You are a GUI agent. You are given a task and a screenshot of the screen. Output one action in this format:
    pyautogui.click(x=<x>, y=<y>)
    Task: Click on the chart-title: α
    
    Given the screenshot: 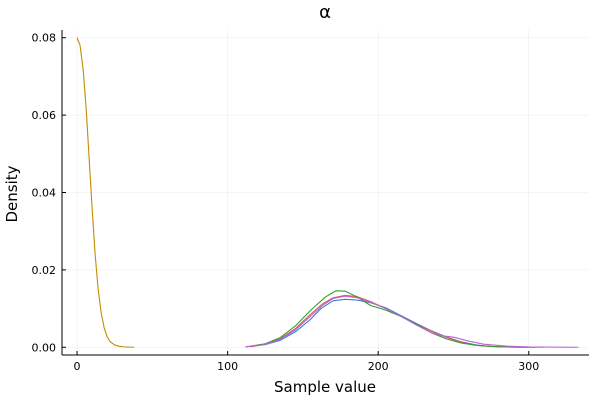 What is the action you would take?
    pyautogui.click(x=325, y=12)
    